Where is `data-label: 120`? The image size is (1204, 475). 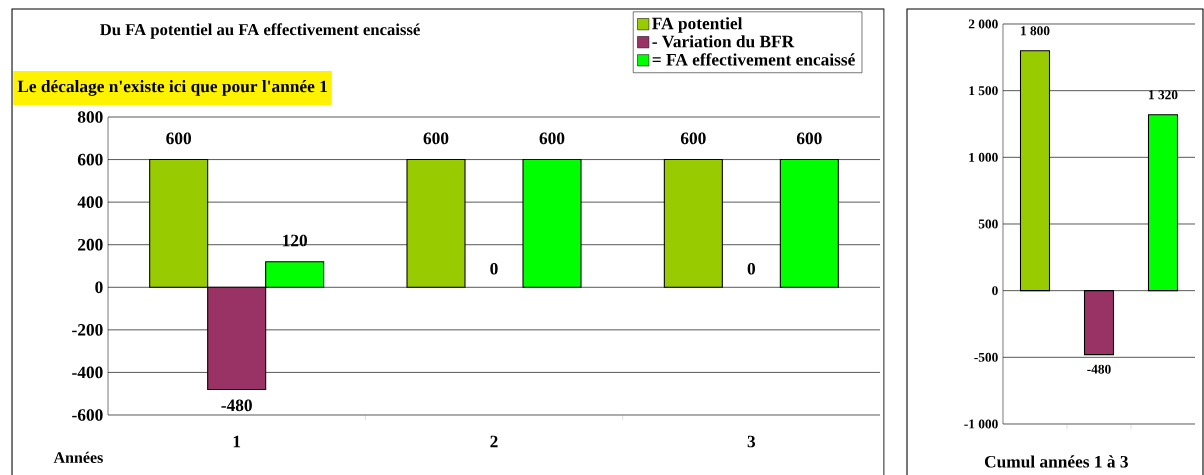 data-label: 120 is located at coordinates (295, 240).